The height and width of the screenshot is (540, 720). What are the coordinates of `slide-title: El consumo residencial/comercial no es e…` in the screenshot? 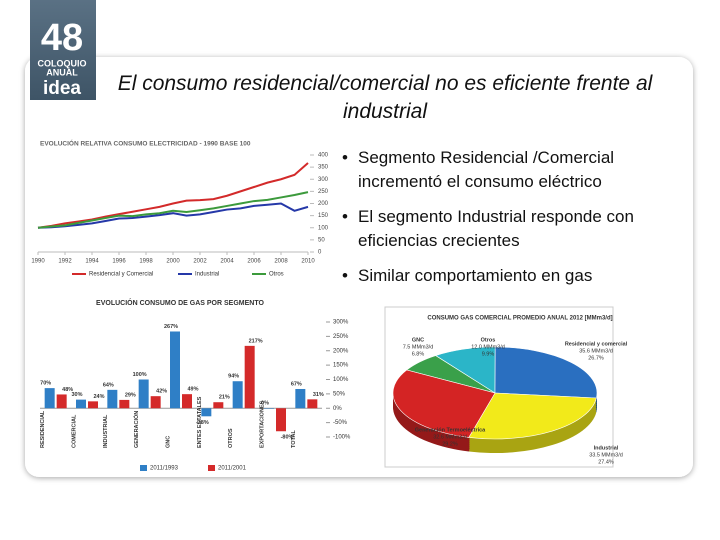 It's located at (385, 97).